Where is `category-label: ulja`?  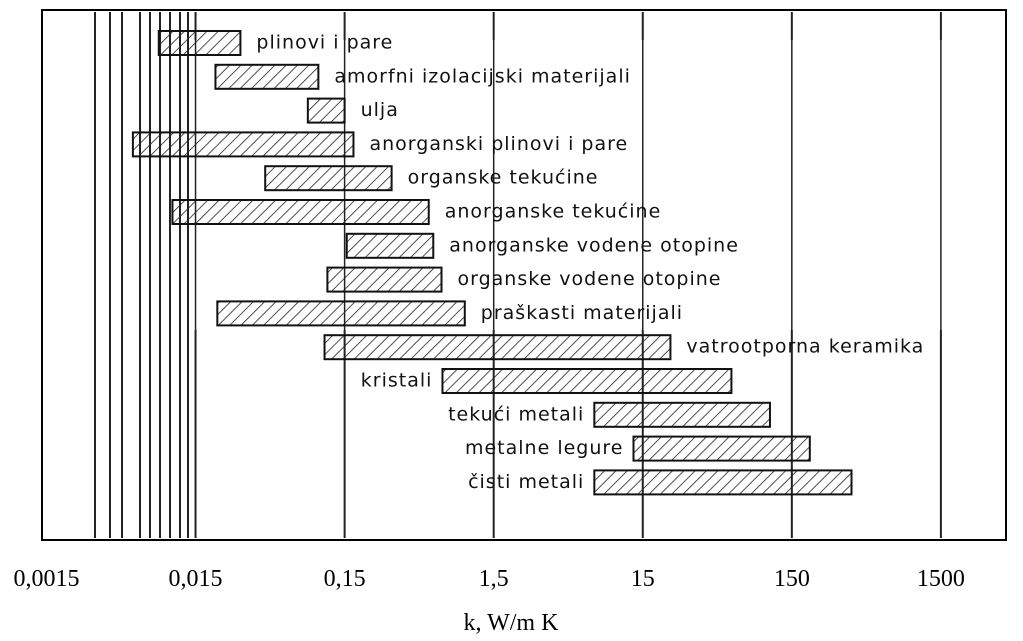 category-label: ulja is located at coordinates (380, 110).